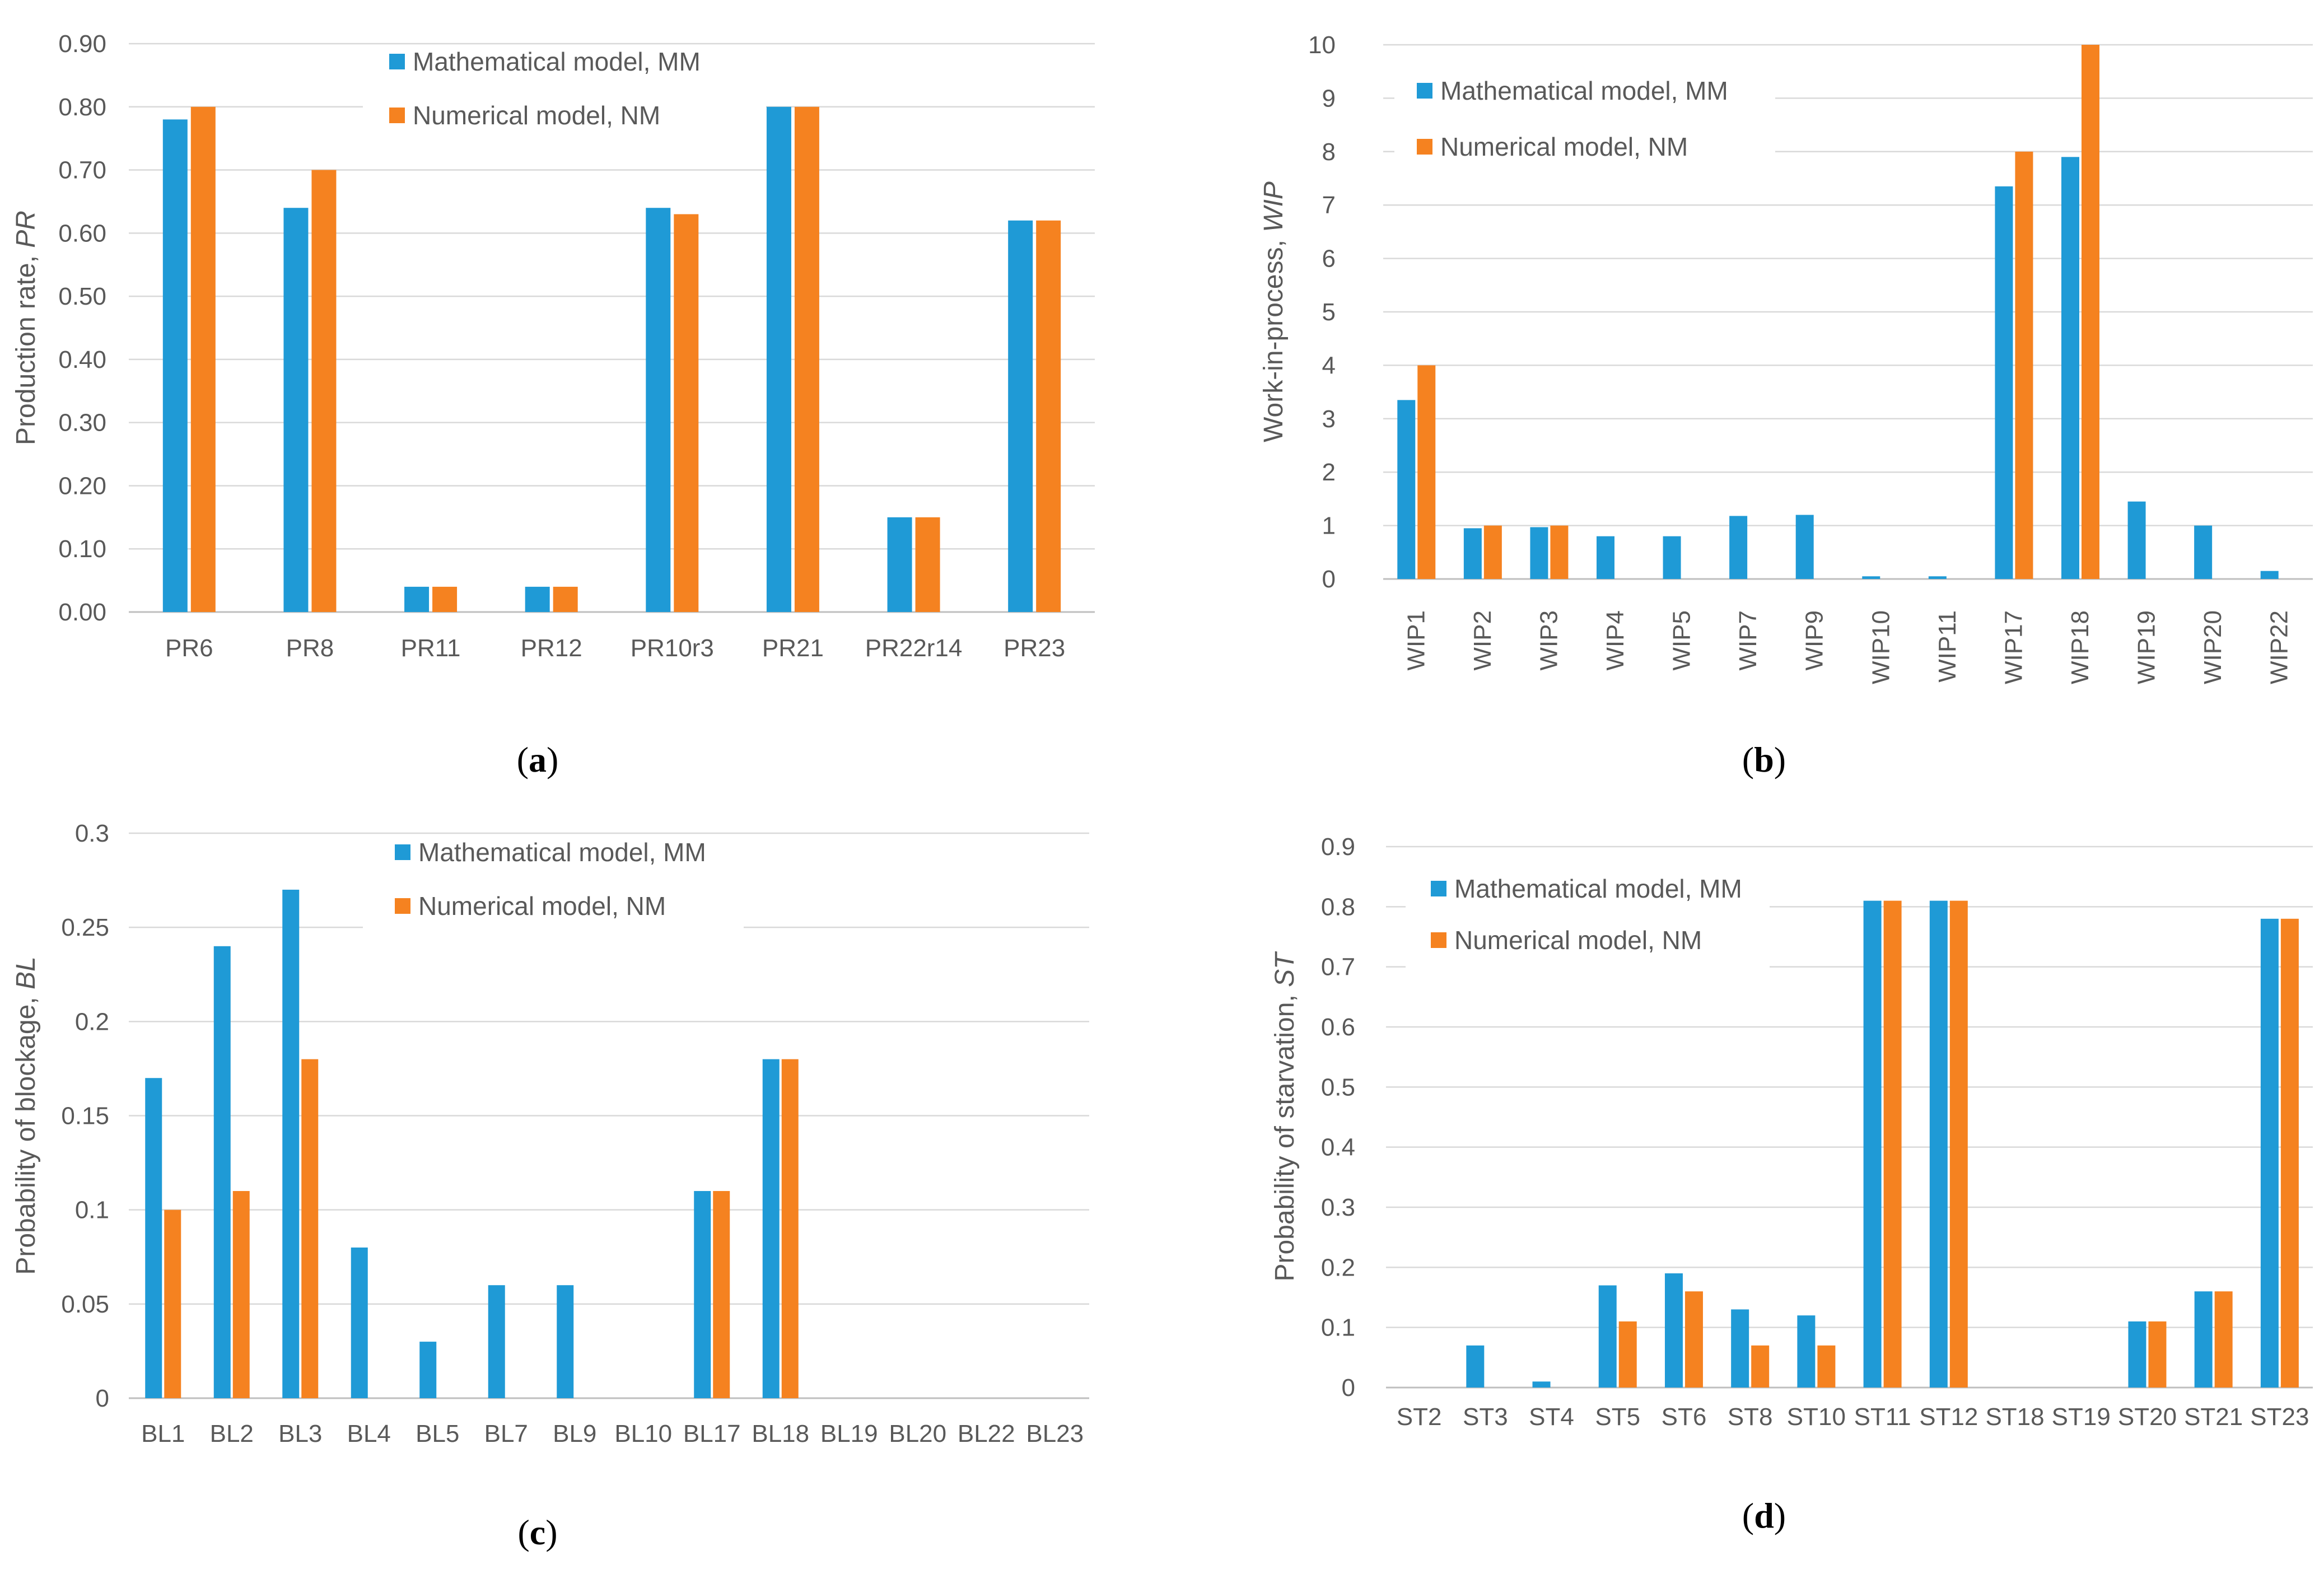 This screenshot has width=2324, height=1574. I want to click on x-tick-label: WIP17, so click(2014, 647).